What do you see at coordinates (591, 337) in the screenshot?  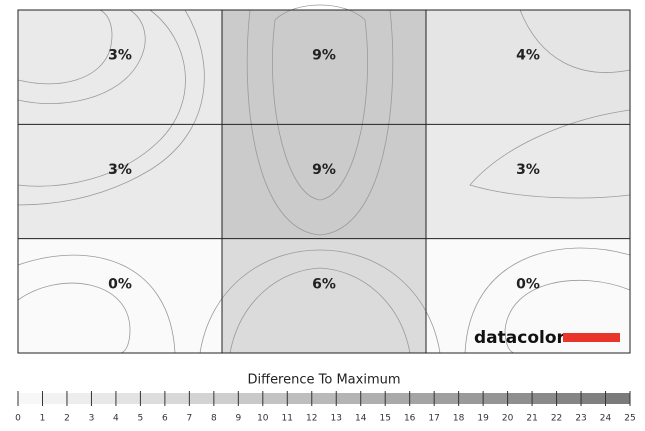 I see `brand-bar` at bounding box center [591, 337].